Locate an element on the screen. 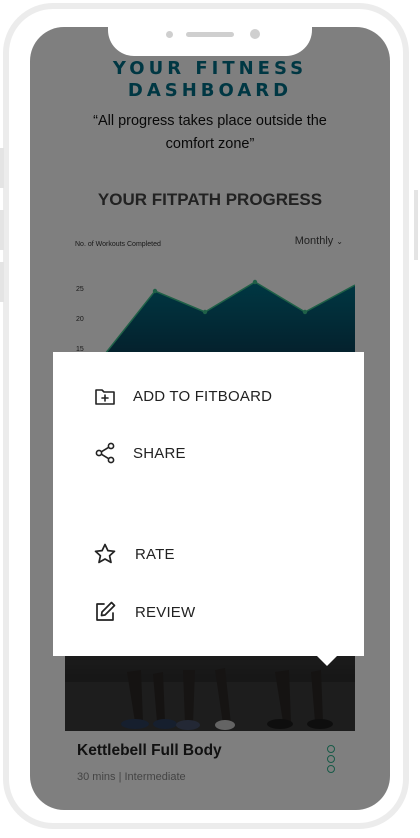 The image size is (420, 838). menu-item-add-to-fitboard: ADD TO FITBOARD is located at coordinates (182, 396).